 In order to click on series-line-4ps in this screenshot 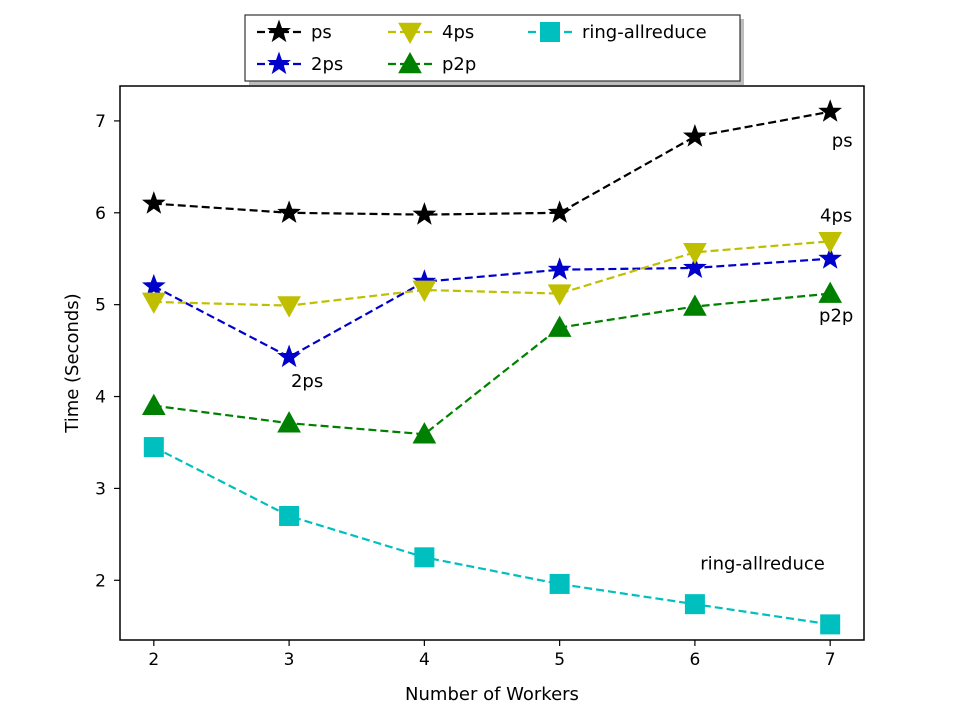, I will do `click(492, 273)`.